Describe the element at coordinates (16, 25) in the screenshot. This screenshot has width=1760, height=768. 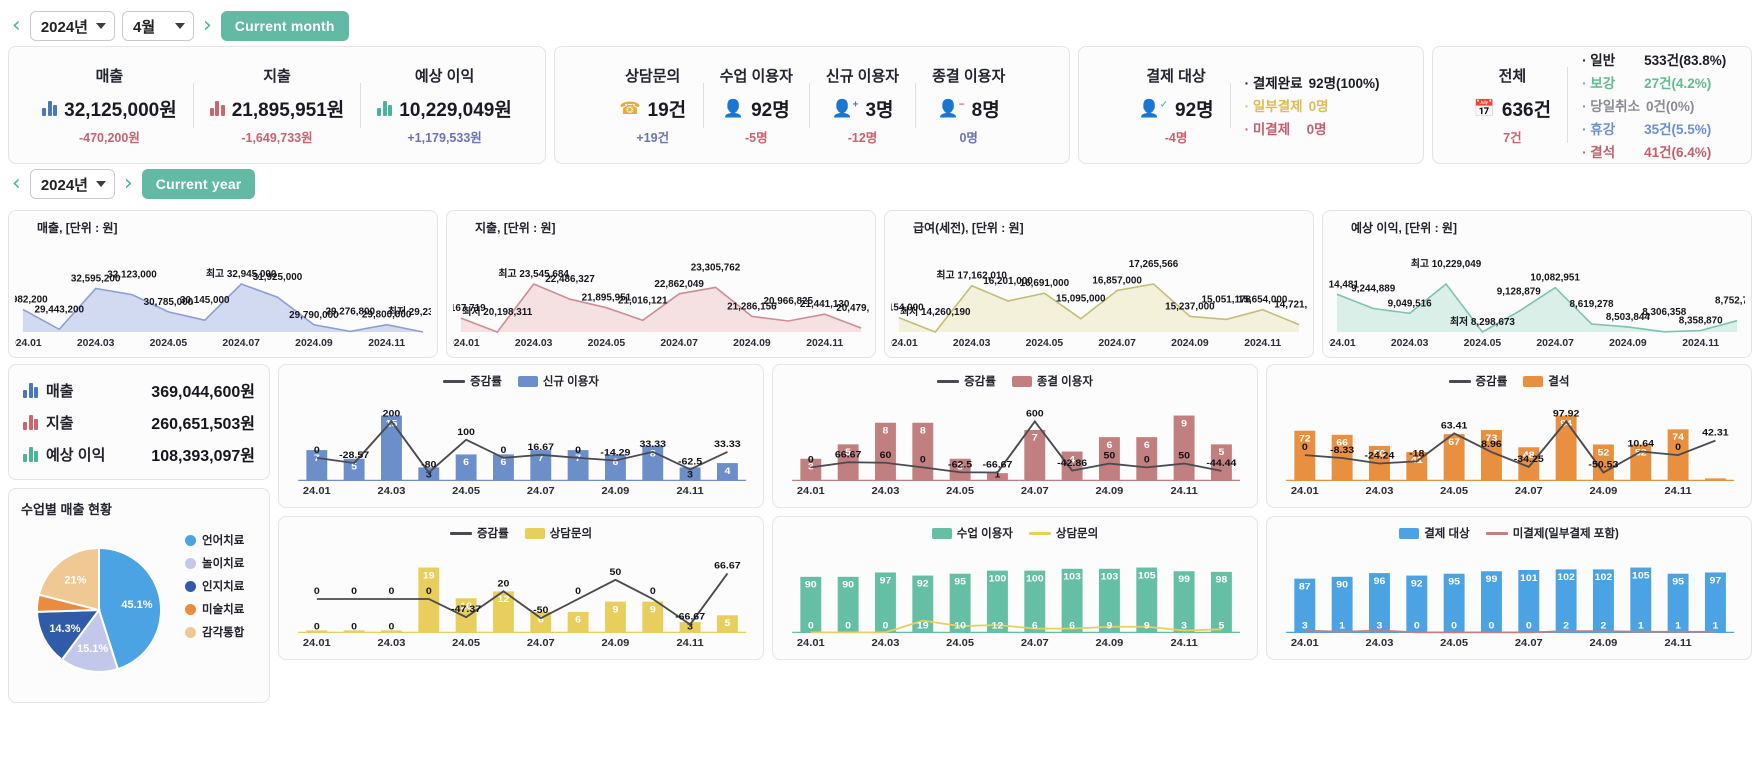
I see `prev-month-arrow-icon: ‹` at that location.